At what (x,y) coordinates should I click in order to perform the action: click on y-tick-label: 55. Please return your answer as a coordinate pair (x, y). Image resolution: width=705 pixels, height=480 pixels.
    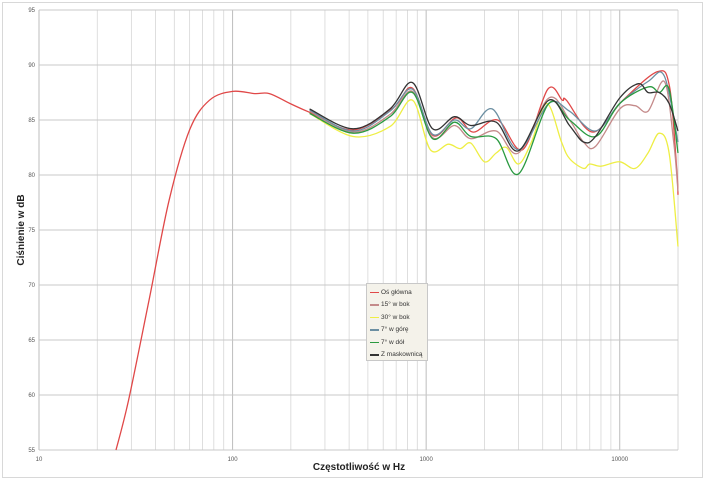
    Looking at the image, I should click on (31, 451).